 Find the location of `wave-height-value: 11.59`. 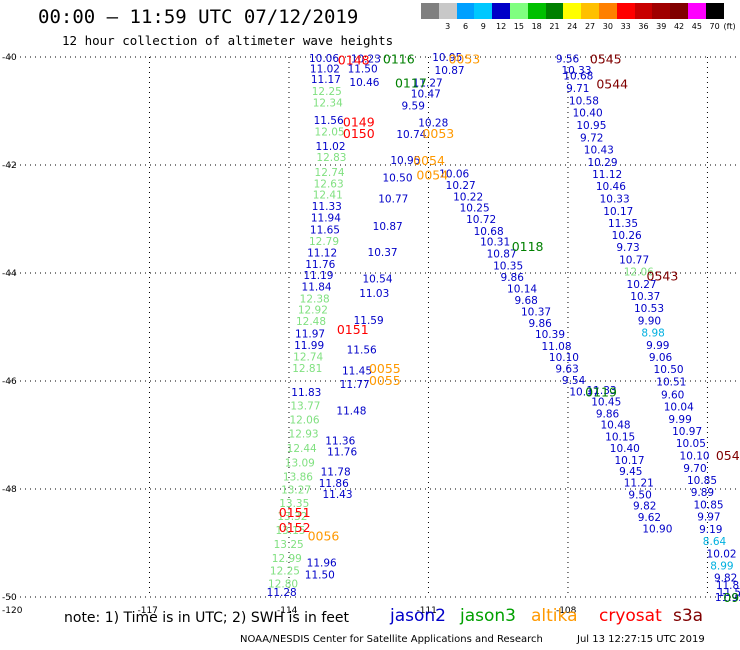

wave-height-value: 11.59 is located at coordinates (369, 321).